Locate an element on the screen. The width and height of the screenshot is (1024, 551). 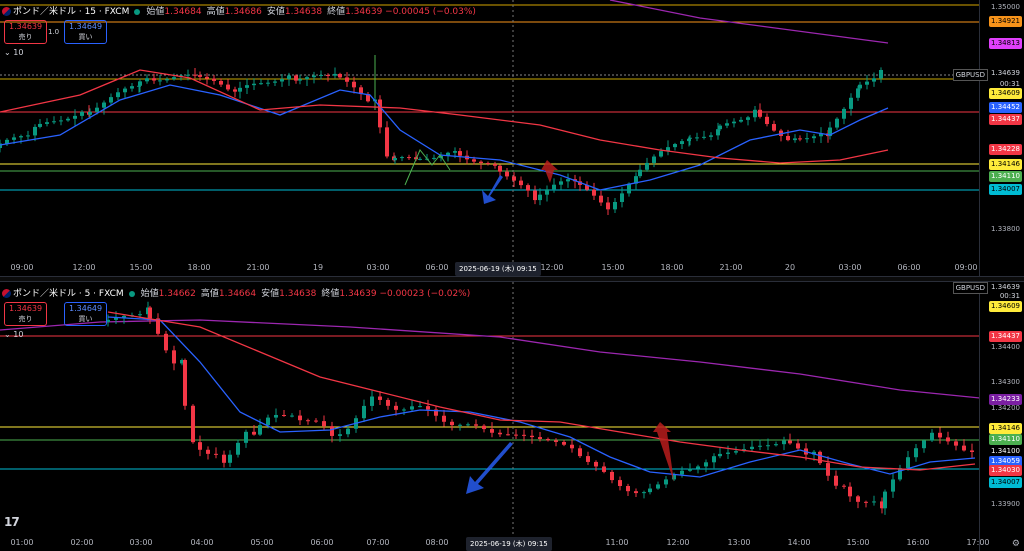
time-tick-label: 03:00 is located at coordinates (850, 267).